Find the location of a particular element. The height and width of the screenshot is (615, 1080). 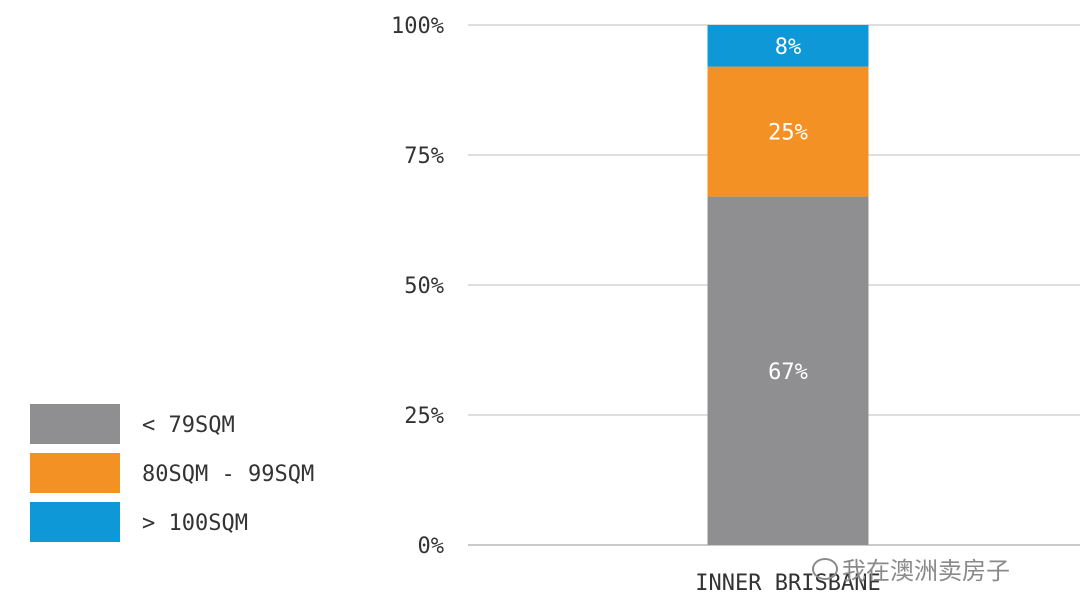

bar-segment-label: 67% is located at coordinates (788, 372).